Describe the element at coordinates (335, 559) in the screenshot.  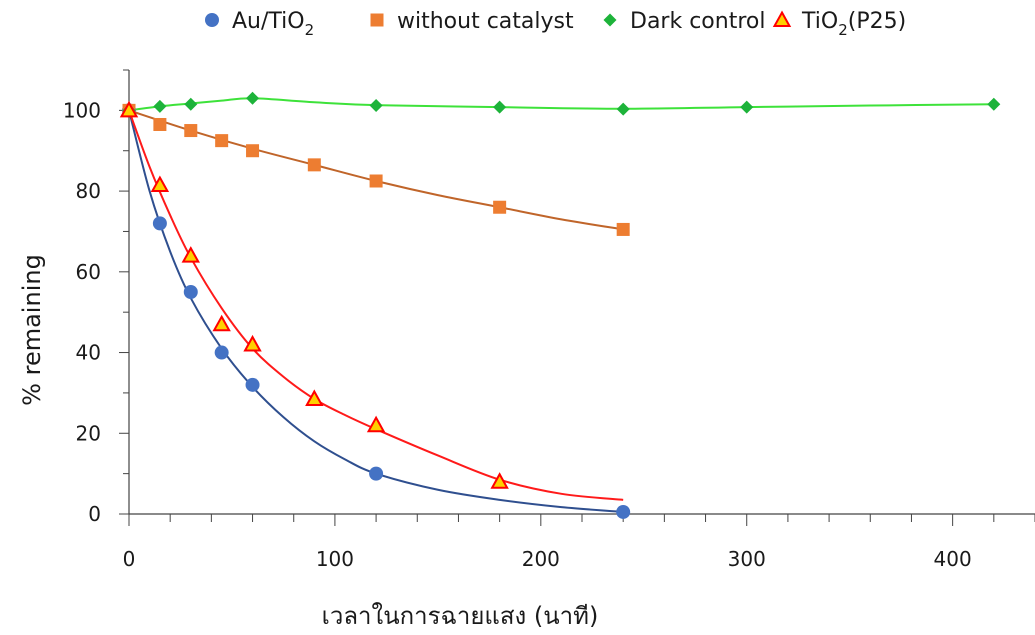
I see `x-tick-label: 100` at that location.